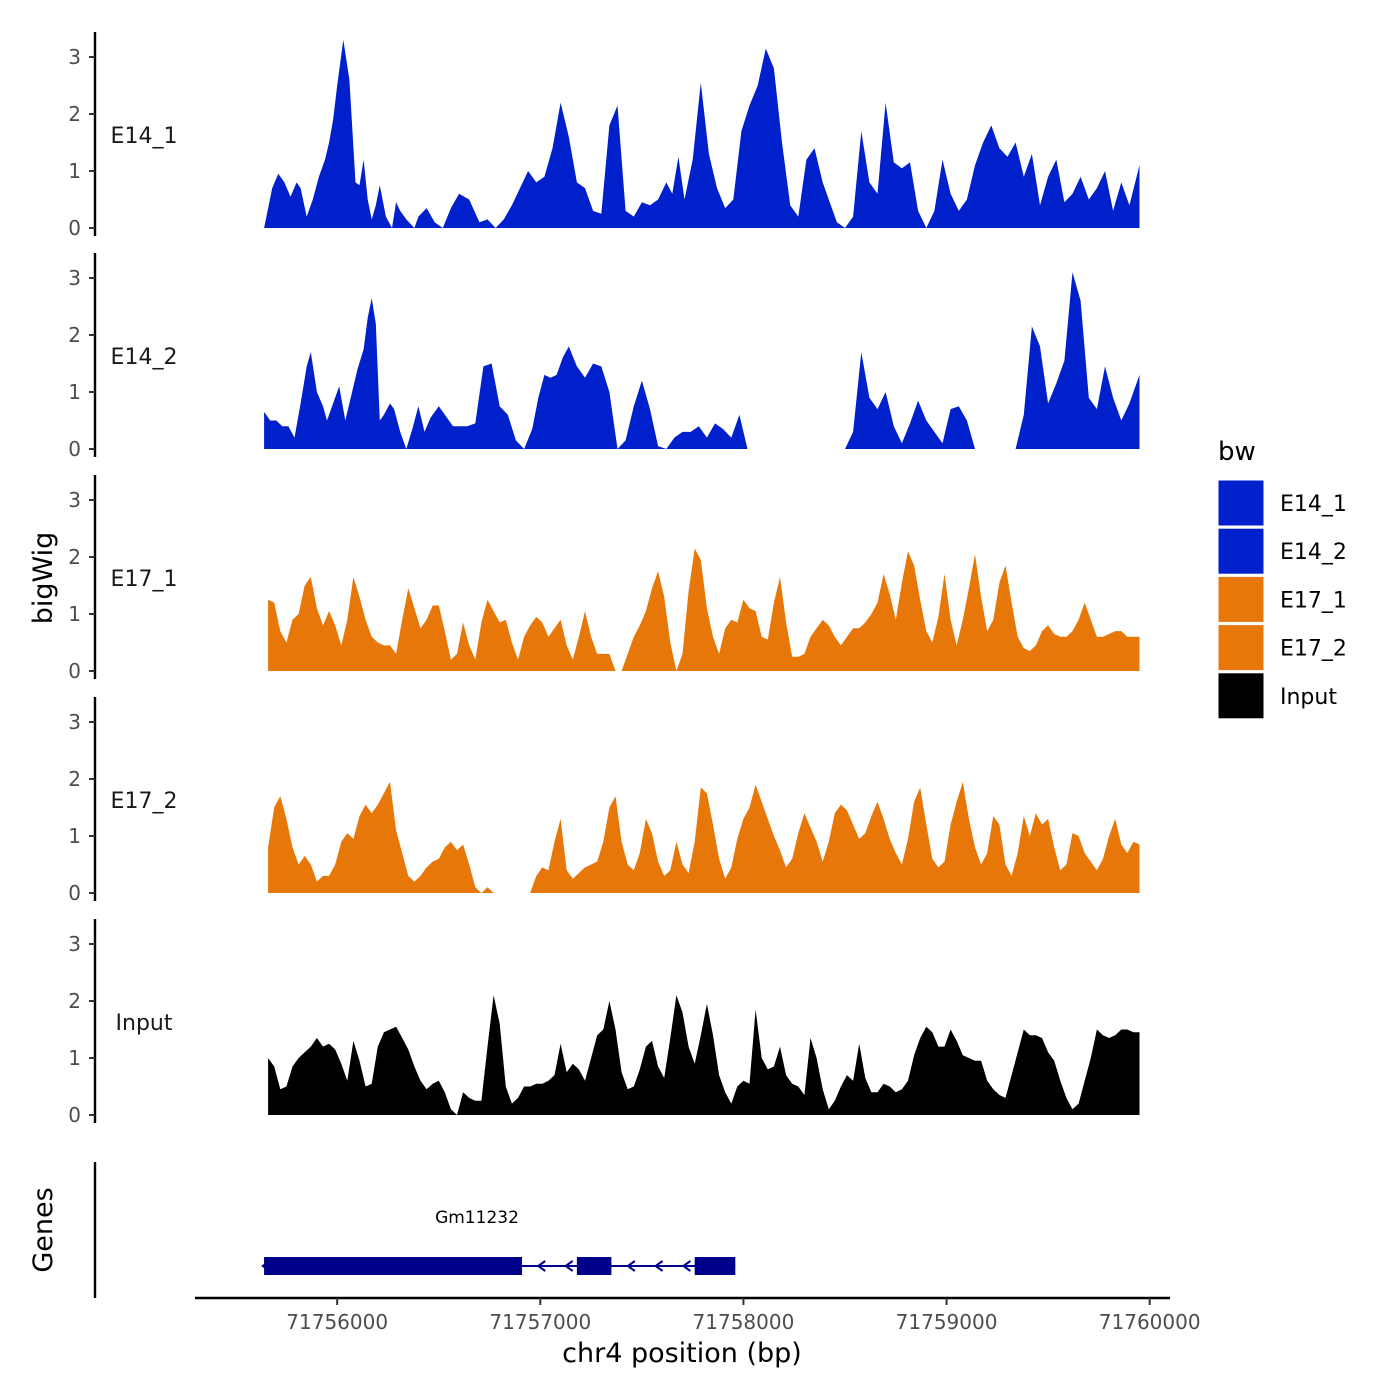  What do you see at coordinates (144, 357) in the screenshot?
I see `track-label-E14_2: E14_2` at bounding box center [144, 357].